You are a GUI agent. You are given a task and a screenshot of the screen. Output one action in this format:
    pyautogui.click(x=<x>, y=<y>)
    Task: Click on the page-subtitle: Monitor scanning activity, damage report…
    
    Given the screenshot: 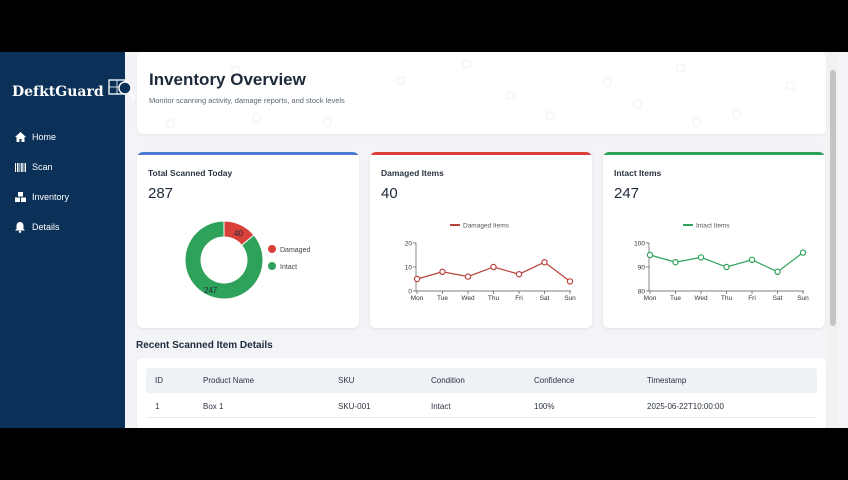 What is the action you would take?
    pyautogui.click(x=247, y=100)
    